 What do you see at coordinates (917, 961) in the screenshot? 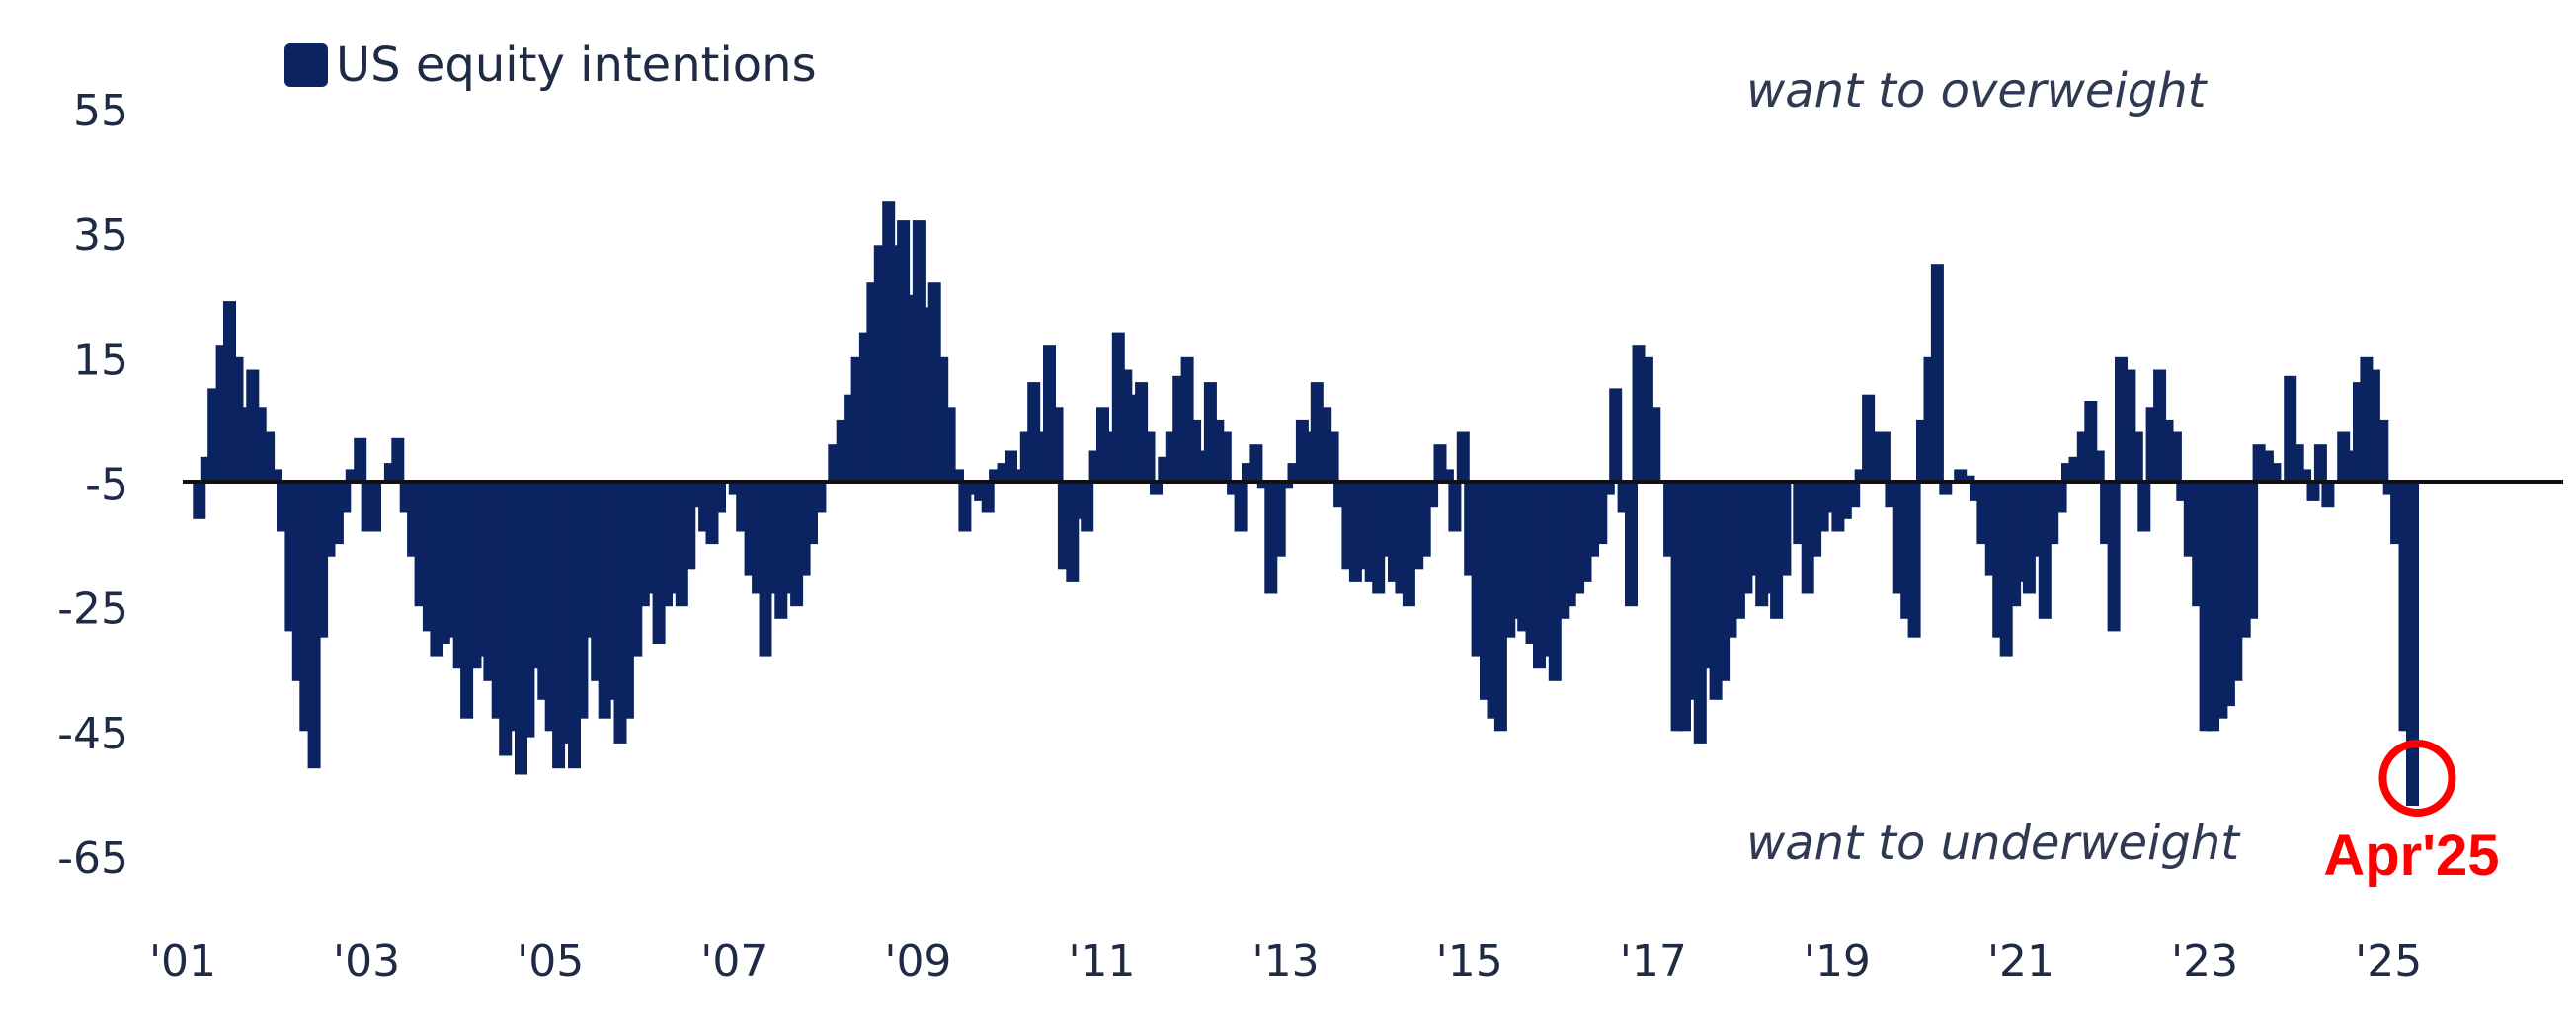
I see `x-tick-label: '09` at bounding box center [917, 961].